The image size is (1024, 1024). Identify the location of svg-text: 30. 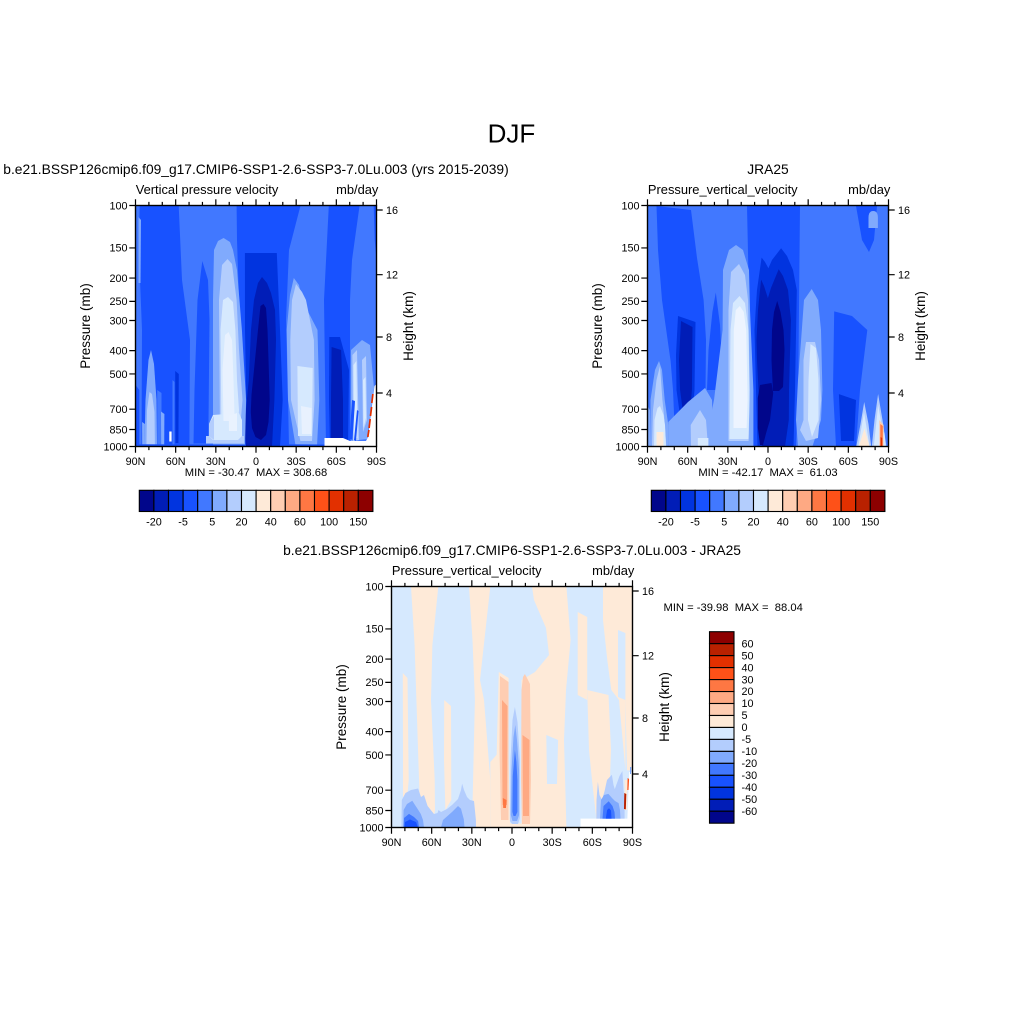
(748, 680).